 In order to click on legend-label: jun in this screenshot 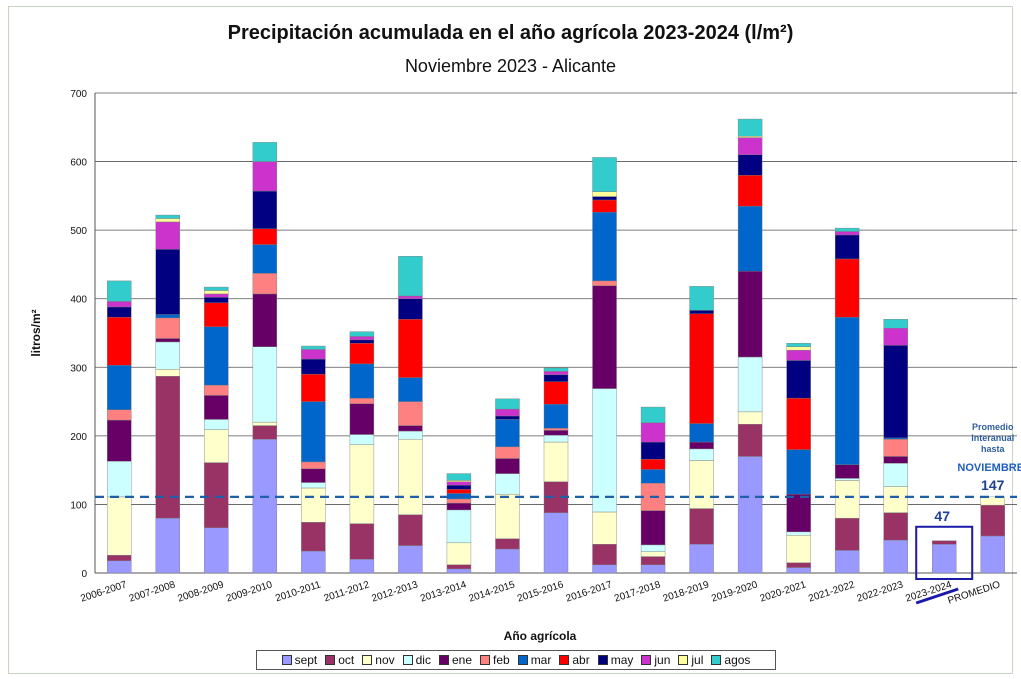, I will do `click(662, 660)`.